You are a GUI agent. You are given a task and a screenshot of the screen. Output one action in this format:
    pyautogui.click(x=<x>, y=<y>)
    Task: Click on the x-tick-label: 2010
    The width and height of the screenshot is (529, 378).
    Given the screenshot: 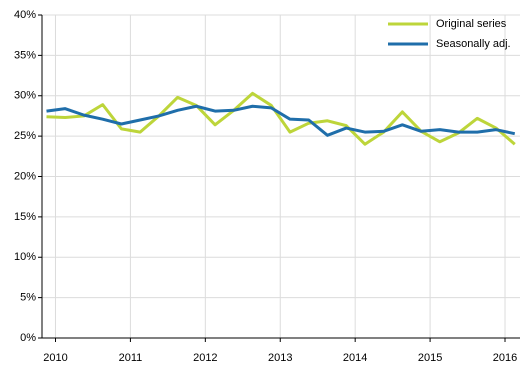 What is the action you would take?
    pyautogui.click(x=55, y=358)
    